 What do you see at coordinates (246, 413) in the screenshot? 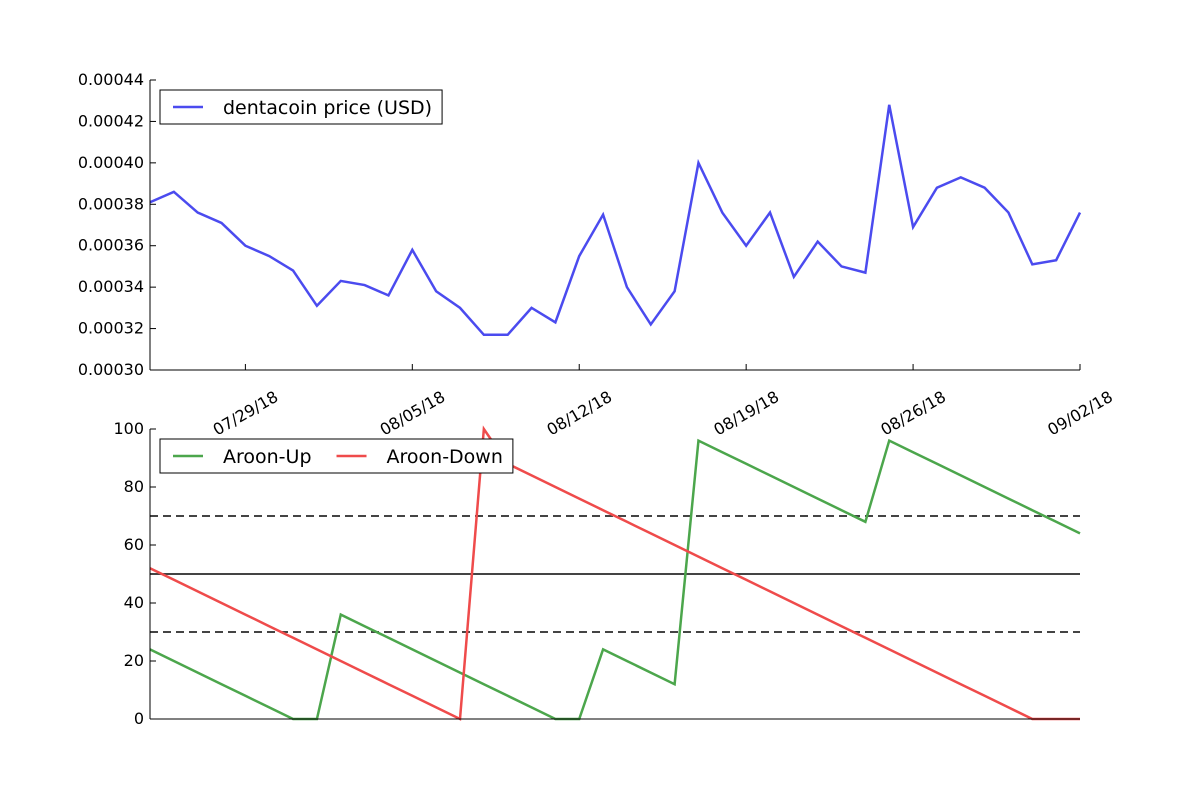
I see `x-tick-label: 07/29/18` at bounding box center [246, 413].